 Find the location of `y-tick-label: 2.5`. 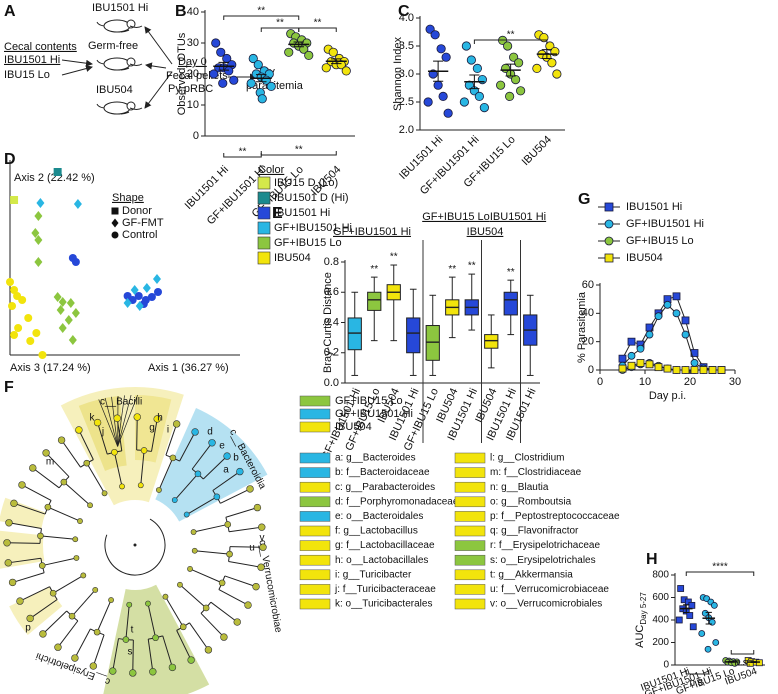

y-tick-label: 2.5 is located at coordinates (406, 102).